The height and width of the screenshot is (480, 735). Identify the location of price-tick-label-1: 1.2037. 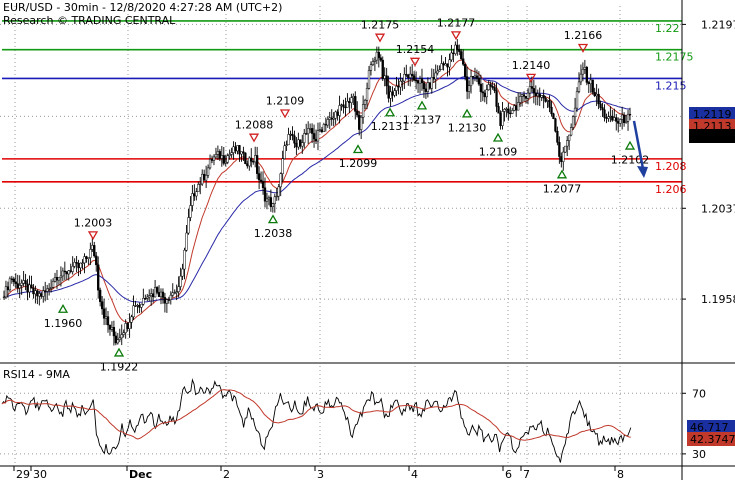
(718, 208).